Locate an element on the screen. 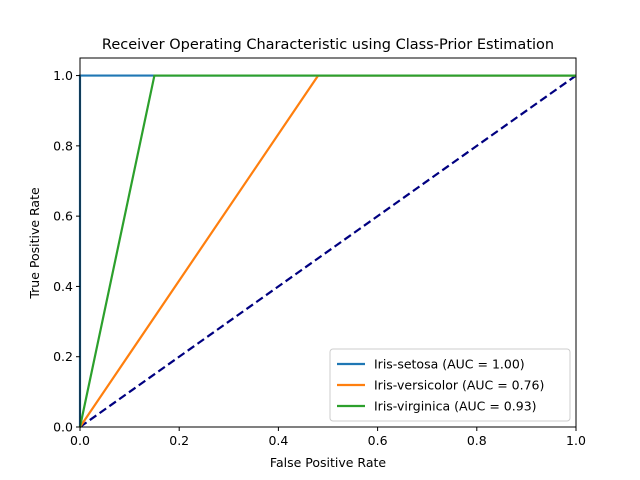 The height and width of the screenshot is (480, 640). y-tick-label: 0.6 is located at coordinates (63, 216).